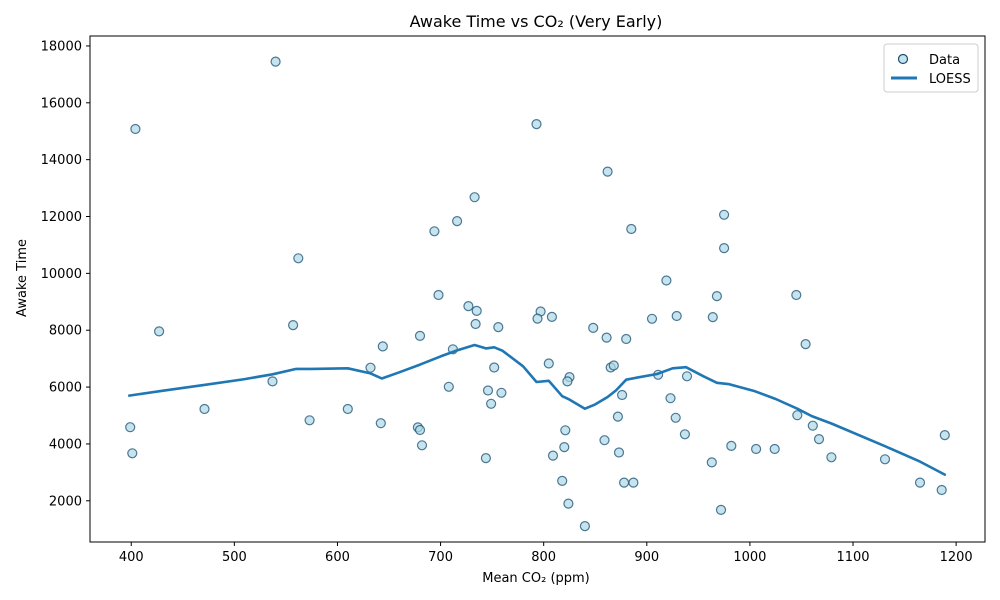 The height and width of the screenshot is (600, 1000). I want to click on legend-frame, so click(931, 68).